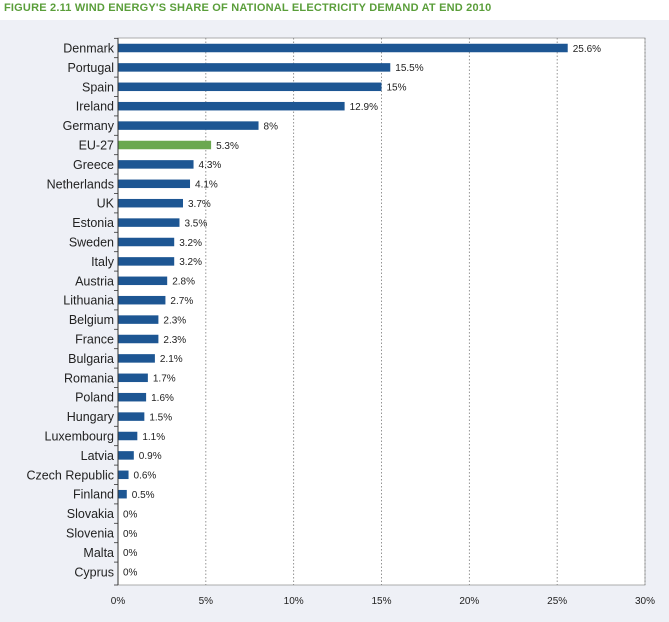 This screenshot has width=669, height=622. What do you see at coordinates (250, 87) in the screenshot?
I see `bar-spain` at bounding box center [250, 87].